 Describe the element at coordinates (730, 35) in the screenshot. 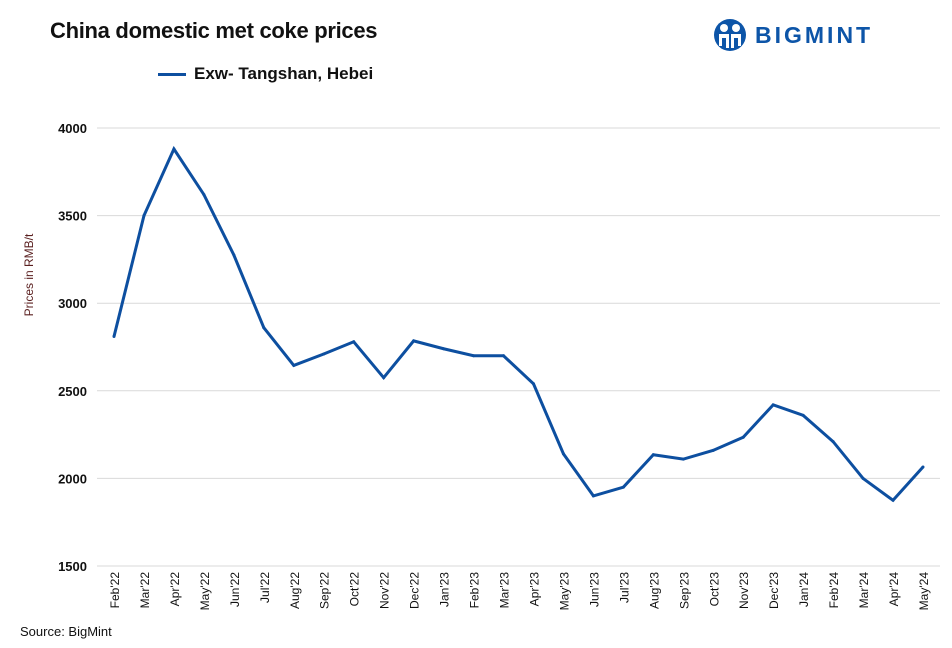

I see `bigmint-logo-icon` at that location.